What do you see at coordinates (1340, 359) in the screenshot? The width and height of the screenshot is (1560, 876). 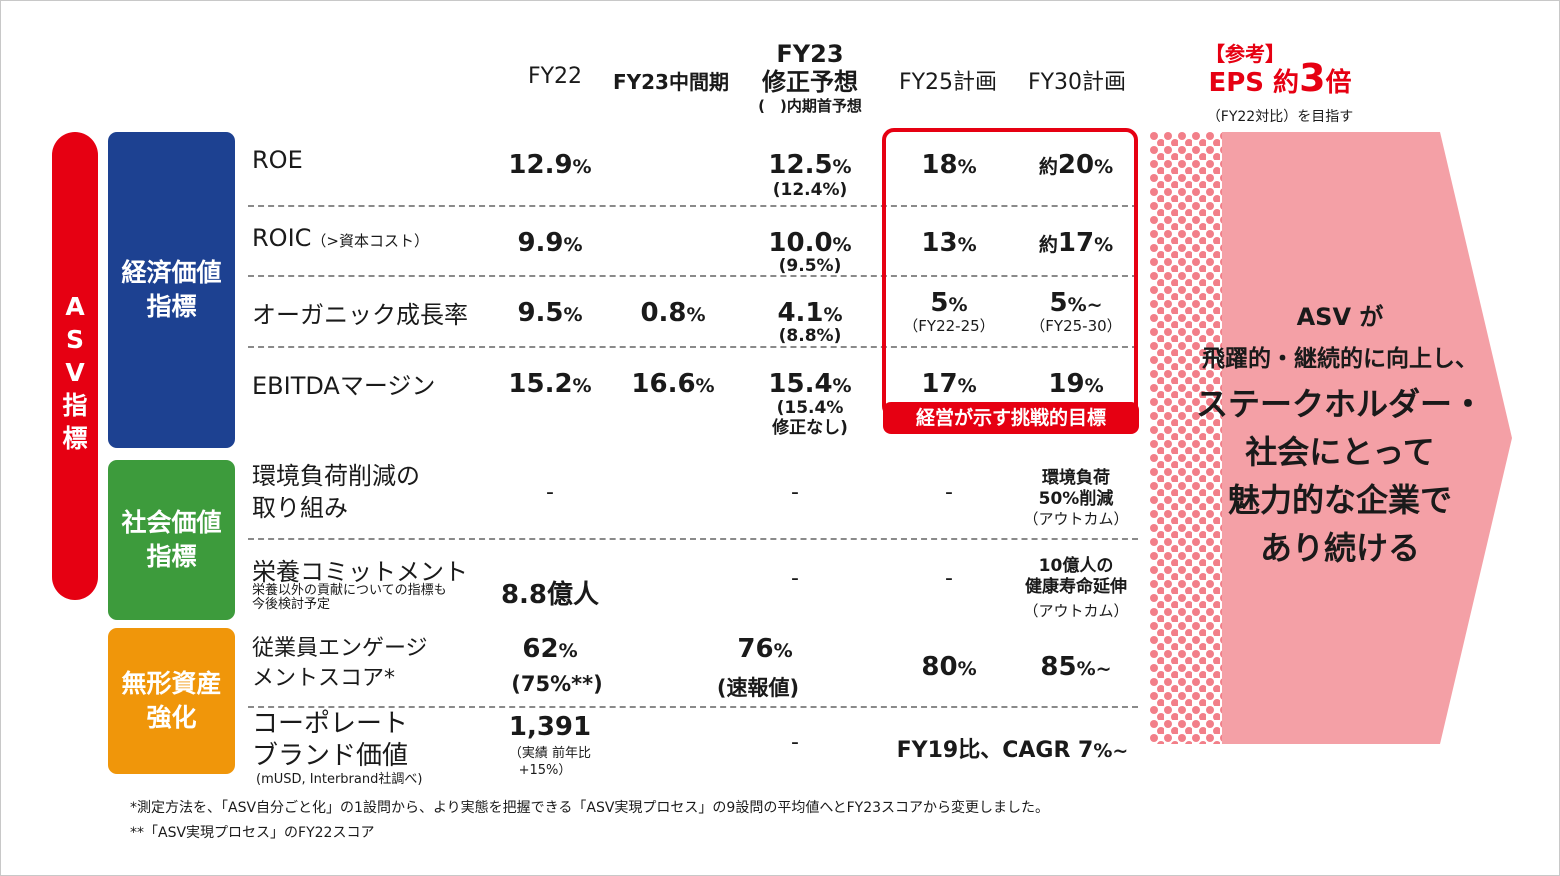 I see `arrow-text-line2: 飛躍的・継続的に向上し、` at bounding box center [1340, 359].